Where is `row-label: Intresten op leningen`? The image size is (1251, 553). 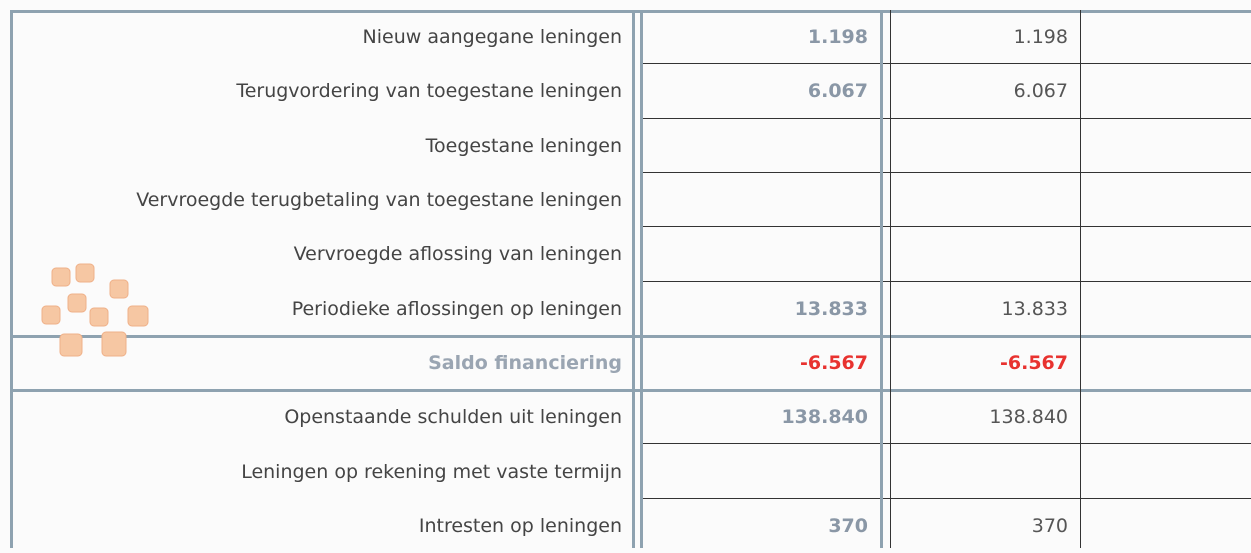 row-label: Intresten op leningen is located at coordinates (520, 525).